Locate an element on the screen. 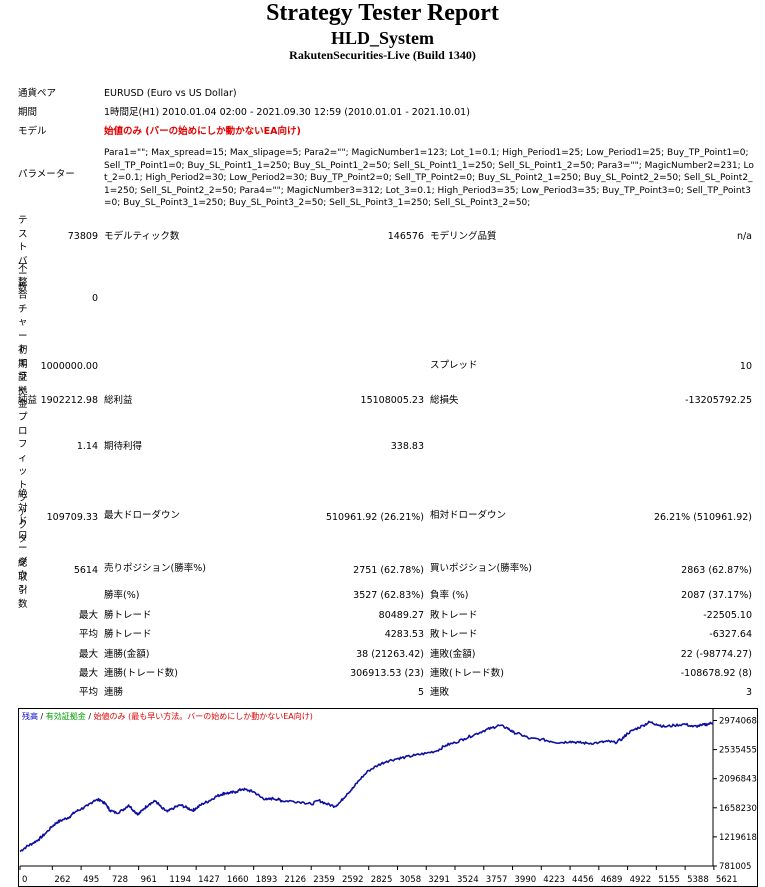 The width and height of the screenshot is (765, 887). x-tick-label: 262 is located at coordinates (62, 880).